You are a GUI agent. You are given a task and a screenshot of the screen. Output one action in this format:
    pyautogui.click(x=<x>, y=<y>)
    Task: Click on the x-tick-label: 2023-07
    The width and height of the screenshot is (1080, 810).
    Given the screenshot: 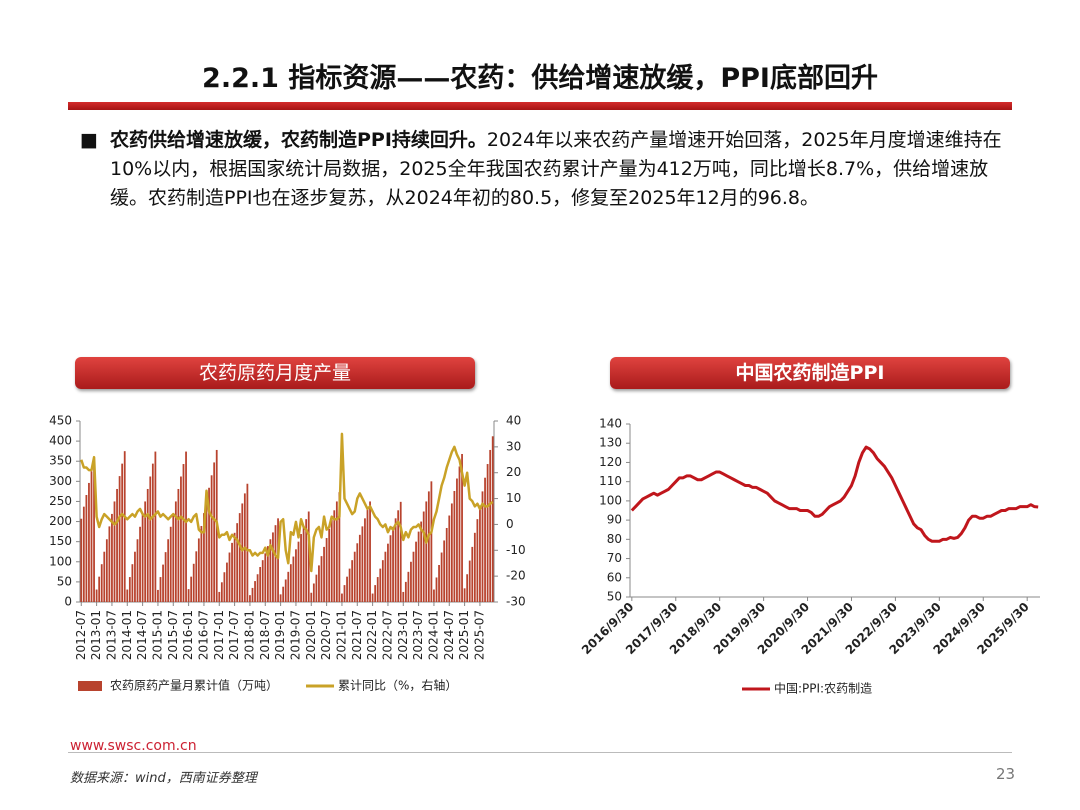 What is the action you would take?
    pyautogui.click(x=418, y=635)
    